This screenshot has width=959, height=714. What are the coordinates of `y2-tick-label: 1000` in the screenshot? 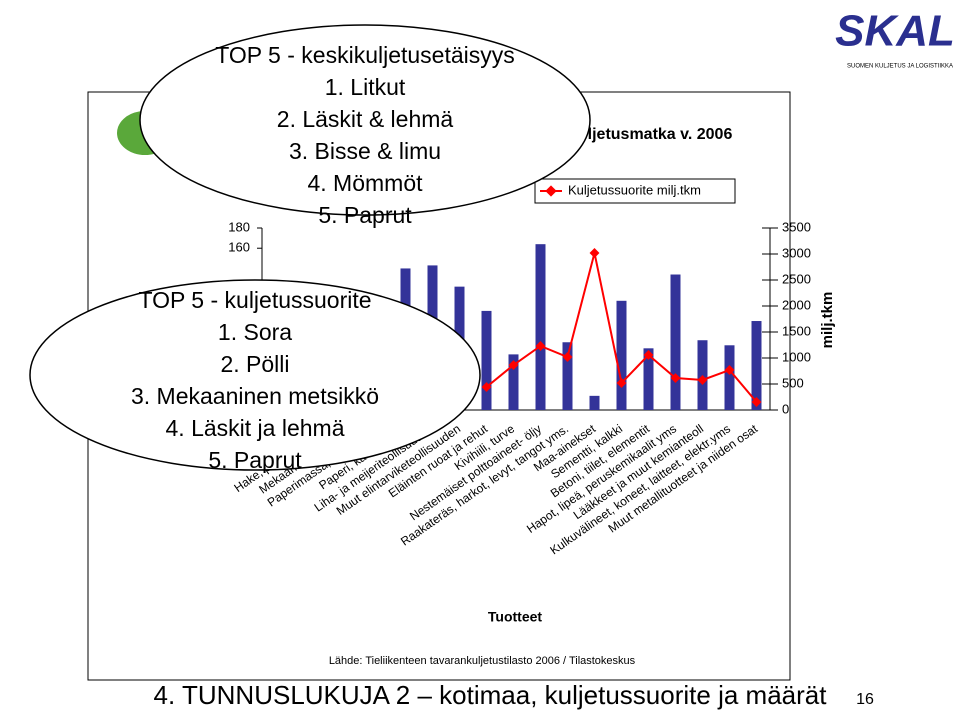 It's located at (796, 356).